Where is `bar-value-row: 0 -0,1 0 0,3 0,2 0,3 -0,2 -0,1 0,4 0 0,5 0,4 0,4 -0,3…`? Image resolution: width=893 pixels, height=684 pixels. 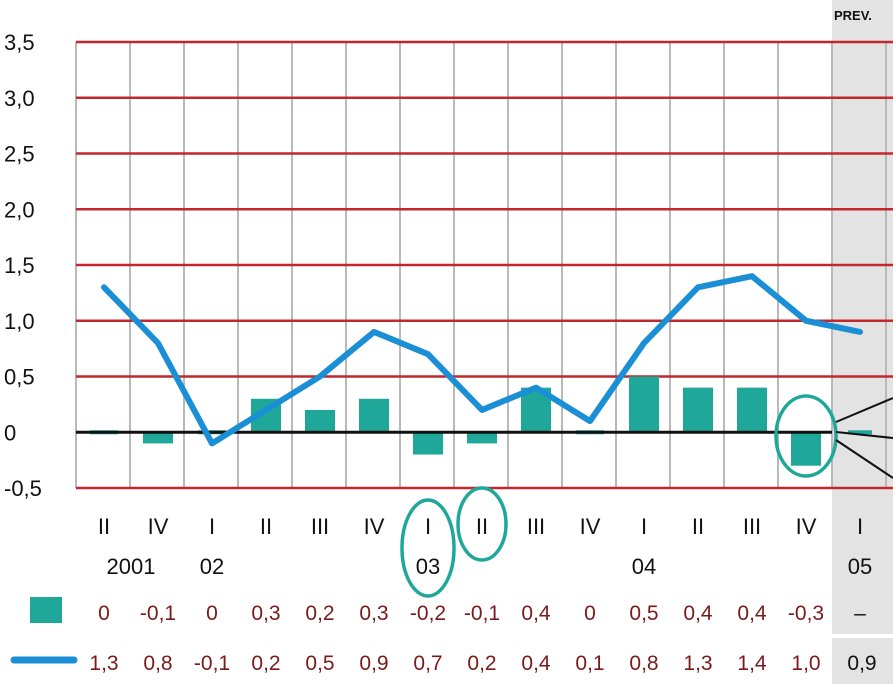
bar-value-row: 0 -0,1 0 0,3 0,2 0,3 -0,2 -0,1 0,4 0 0,5 0,4 0,4 -0,3… is located at coordinates (482, 613).